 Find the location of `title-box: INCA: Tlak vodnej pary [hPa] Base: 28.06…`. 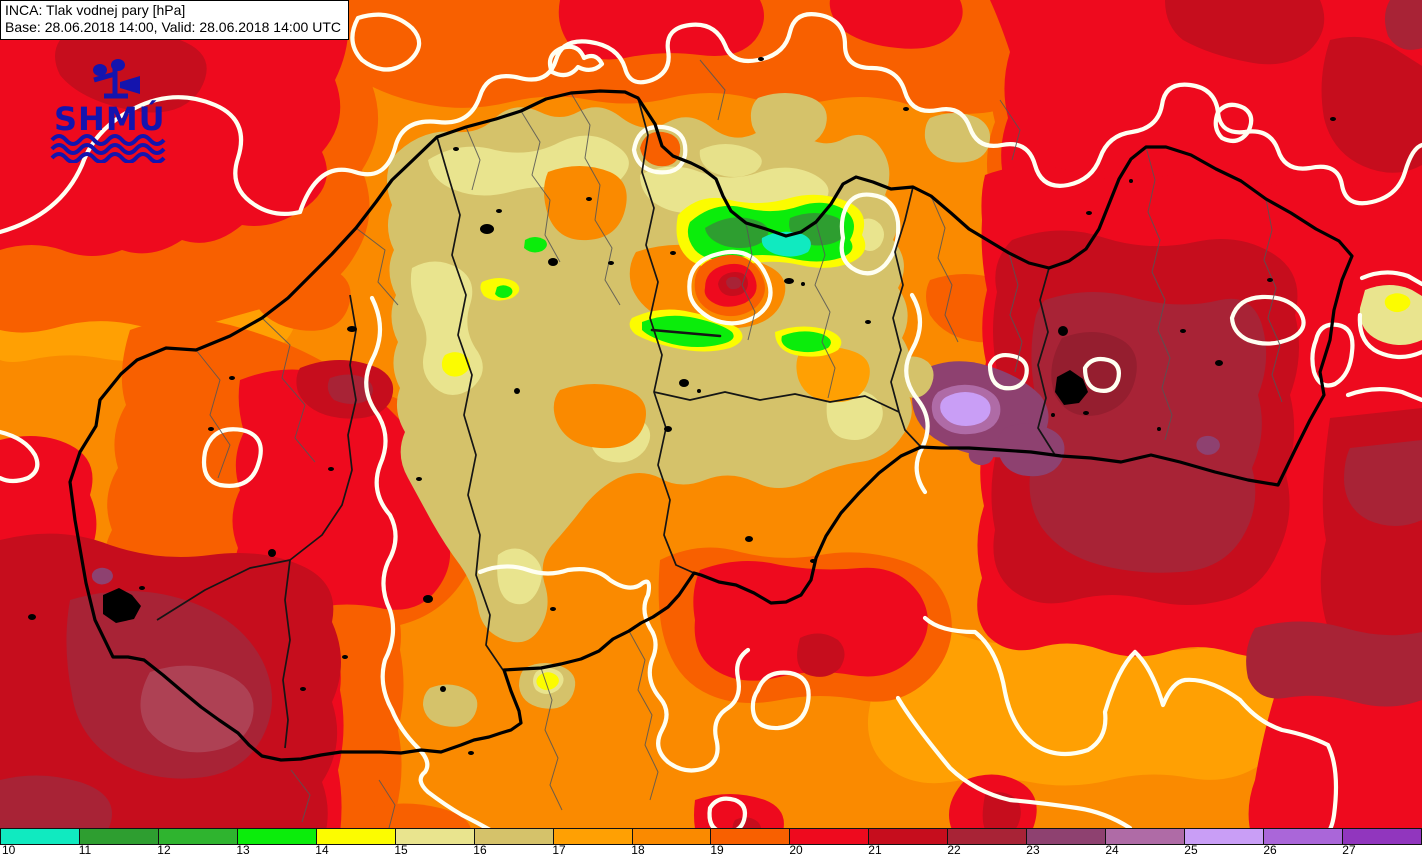

title-box: INCA: Tlak vodnej pary [hPa] Base: 28.06… is located at coordinates (174, 20).